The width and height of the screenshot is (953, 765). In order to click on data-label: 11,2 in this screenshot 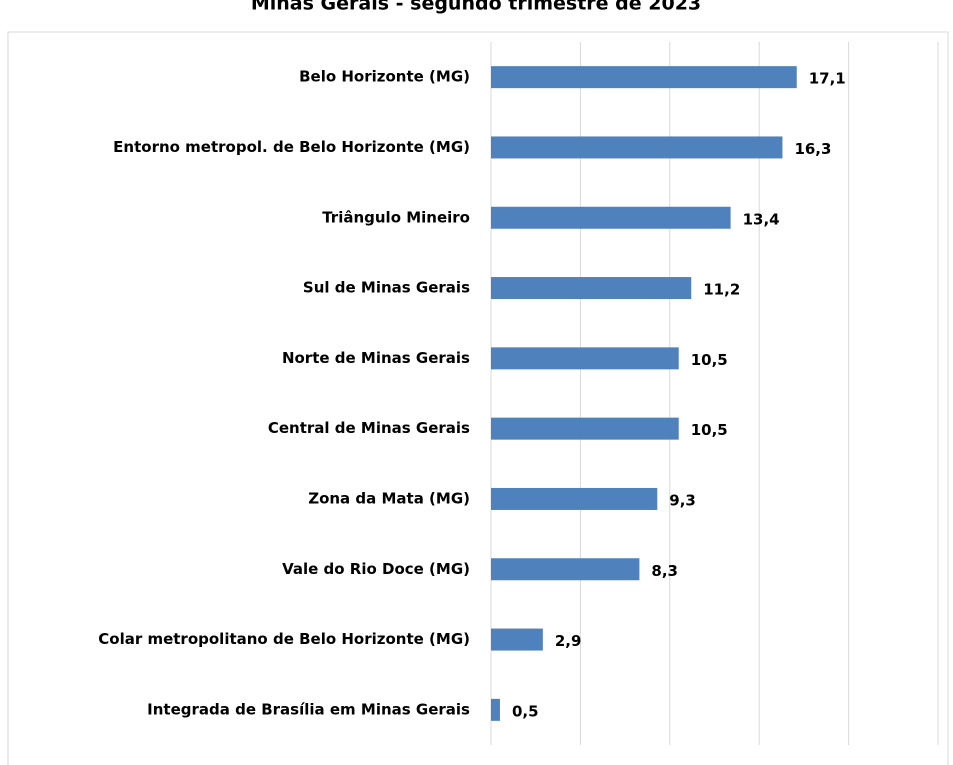, I will do `click(721, 290)`.